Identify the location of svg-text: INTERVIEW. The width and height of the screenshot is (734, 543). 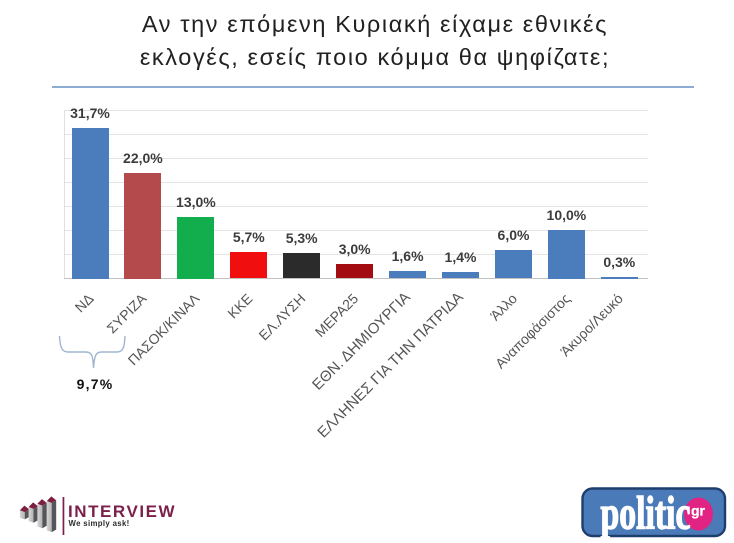
(122, 511).